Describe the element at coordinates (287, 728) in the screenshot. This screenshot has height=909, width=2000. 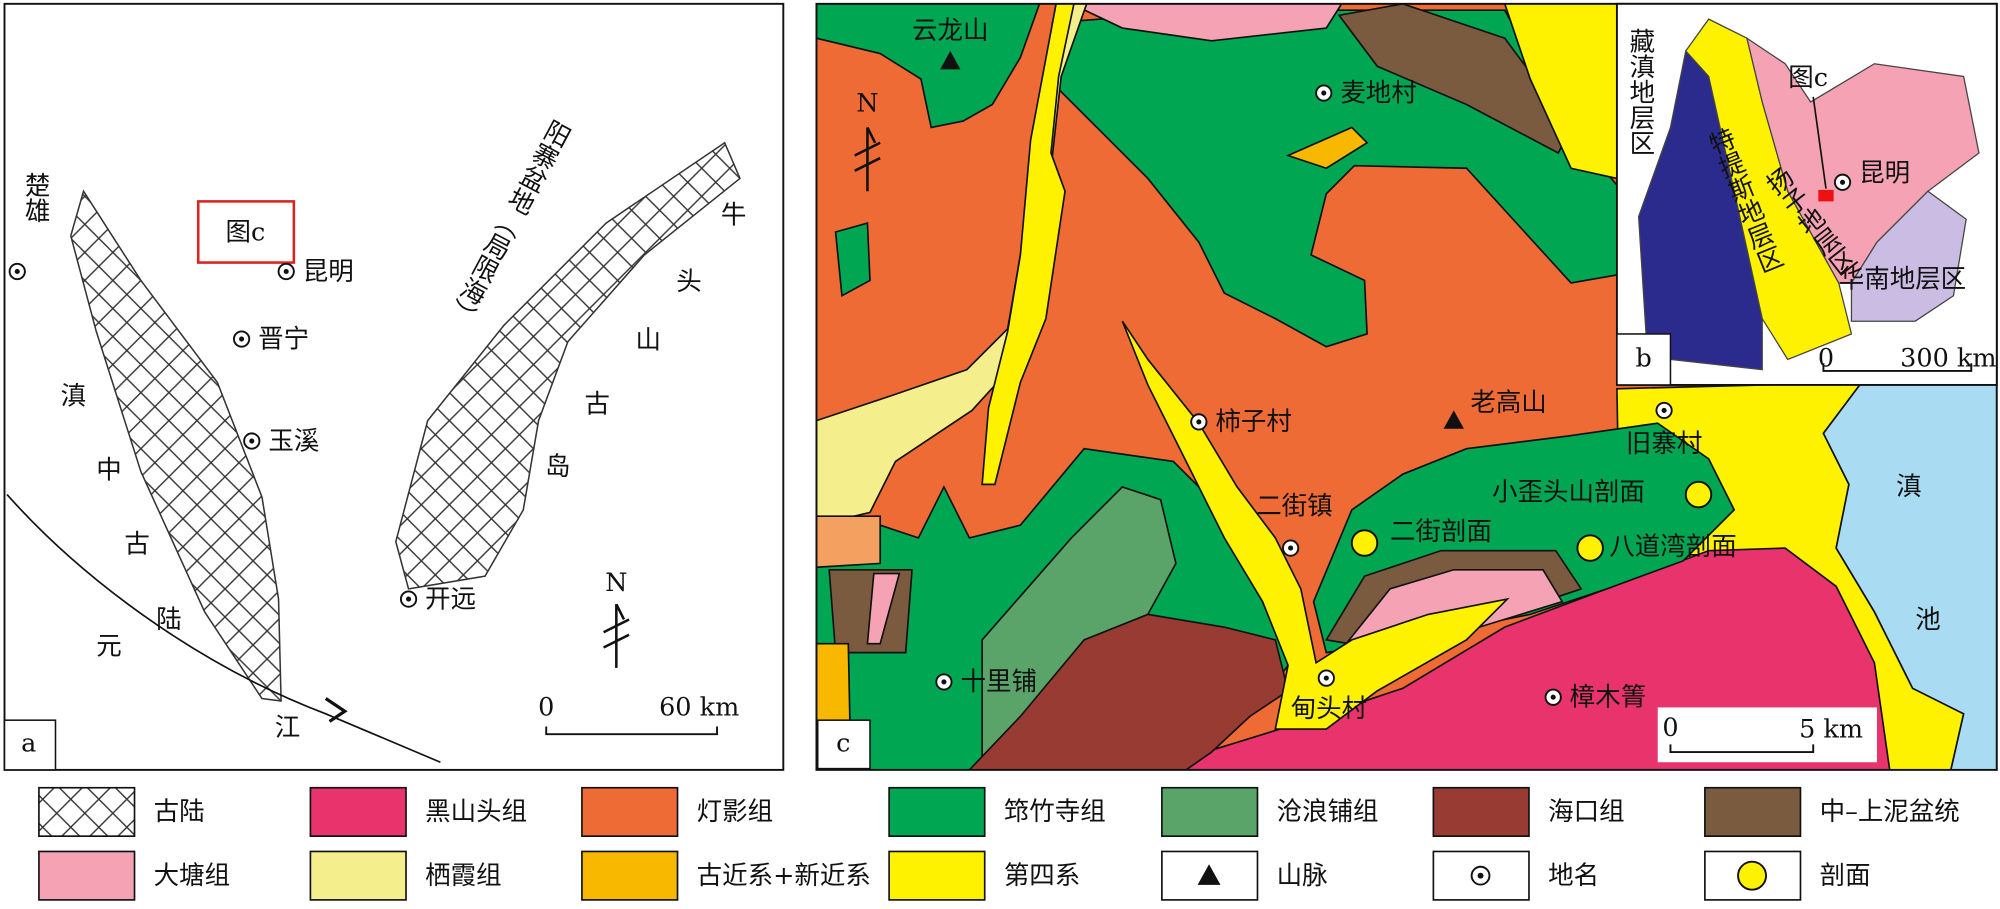
I see `label: 江` at that location.